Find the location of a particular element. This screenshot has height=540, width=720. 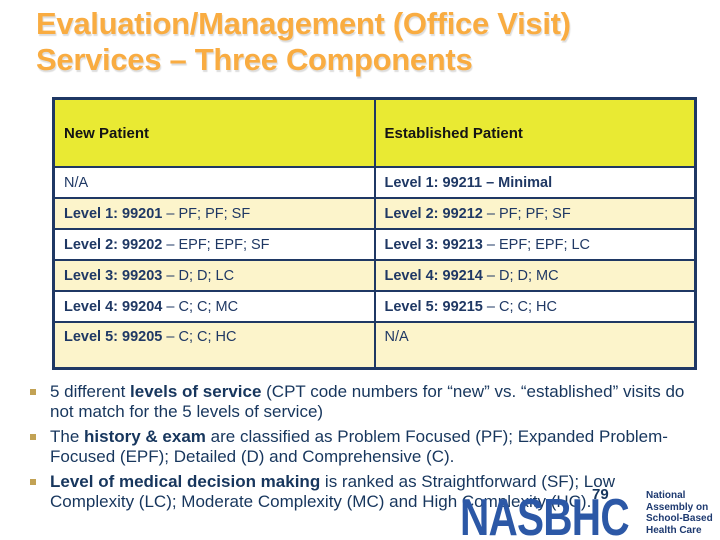

table-header-row: New Patient Established Patient is located at coordinates (374, 132).